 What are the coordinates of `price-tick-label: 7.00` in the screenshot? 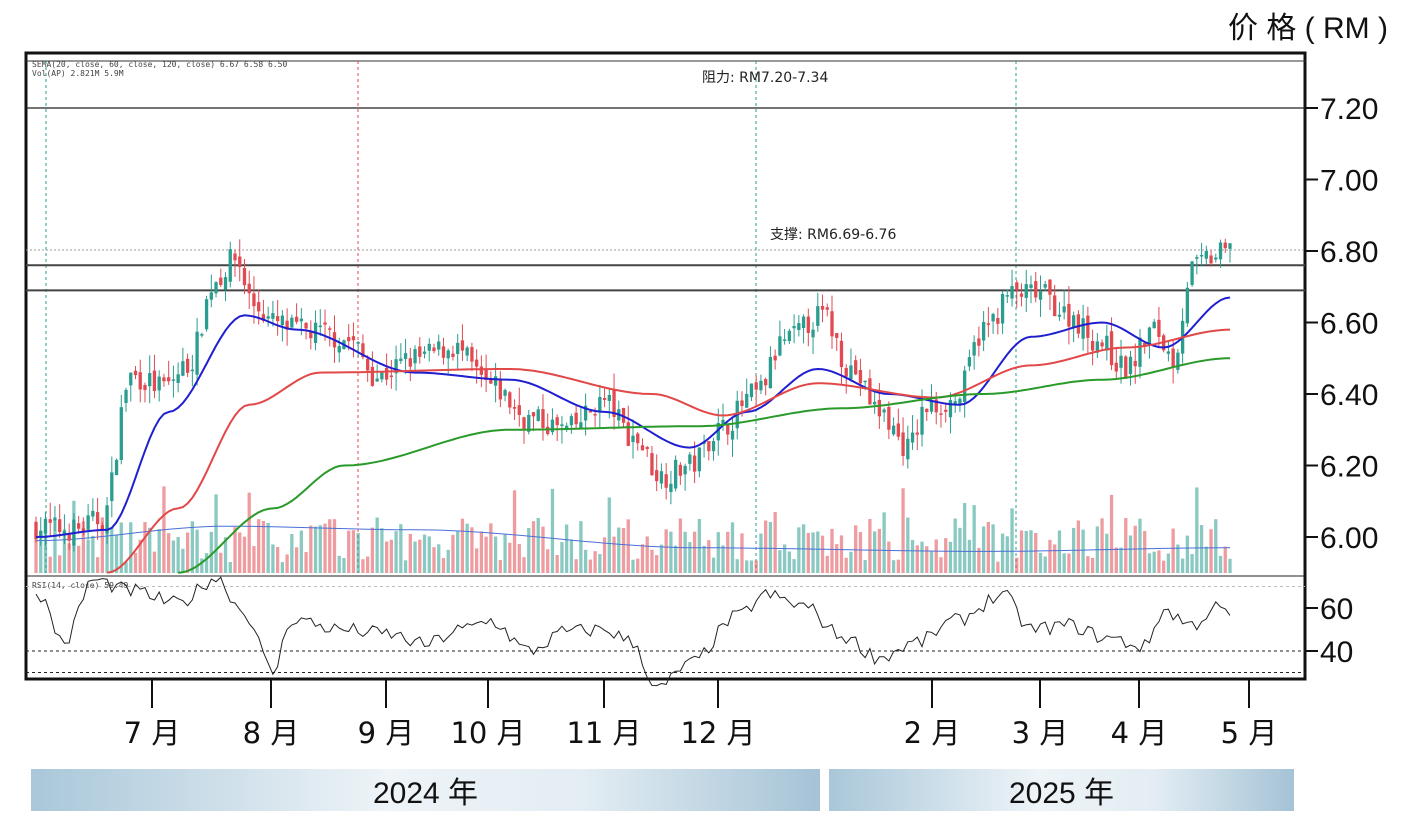 It's located at (1349, 181).